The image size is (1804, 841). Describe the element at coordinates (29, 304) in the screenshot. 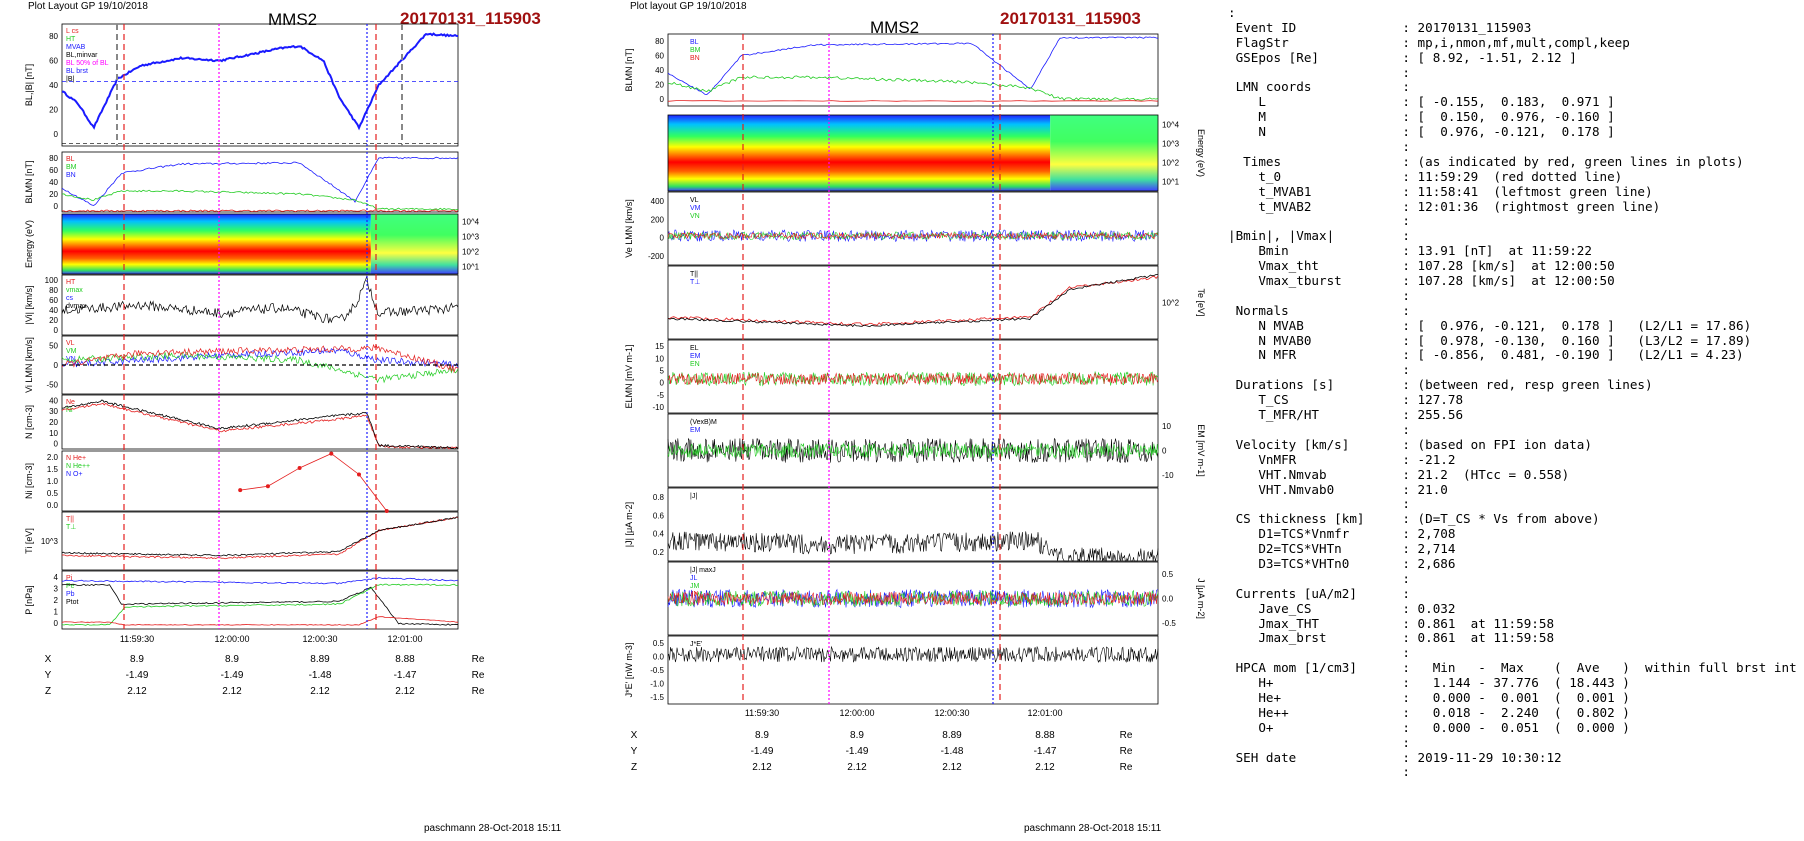

I see `left-panel-ylabel: |Vi| [km/s]` at that location.